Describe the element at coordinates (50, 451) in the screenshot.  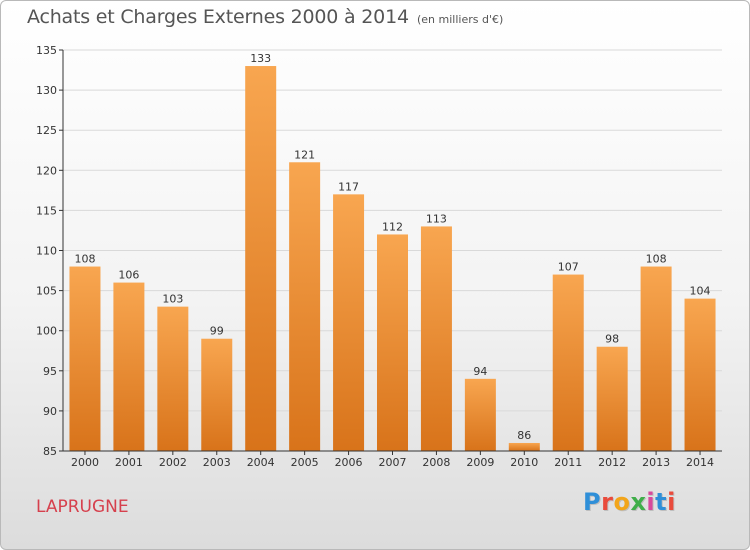
I see `y-tick-label: 85` at that location.